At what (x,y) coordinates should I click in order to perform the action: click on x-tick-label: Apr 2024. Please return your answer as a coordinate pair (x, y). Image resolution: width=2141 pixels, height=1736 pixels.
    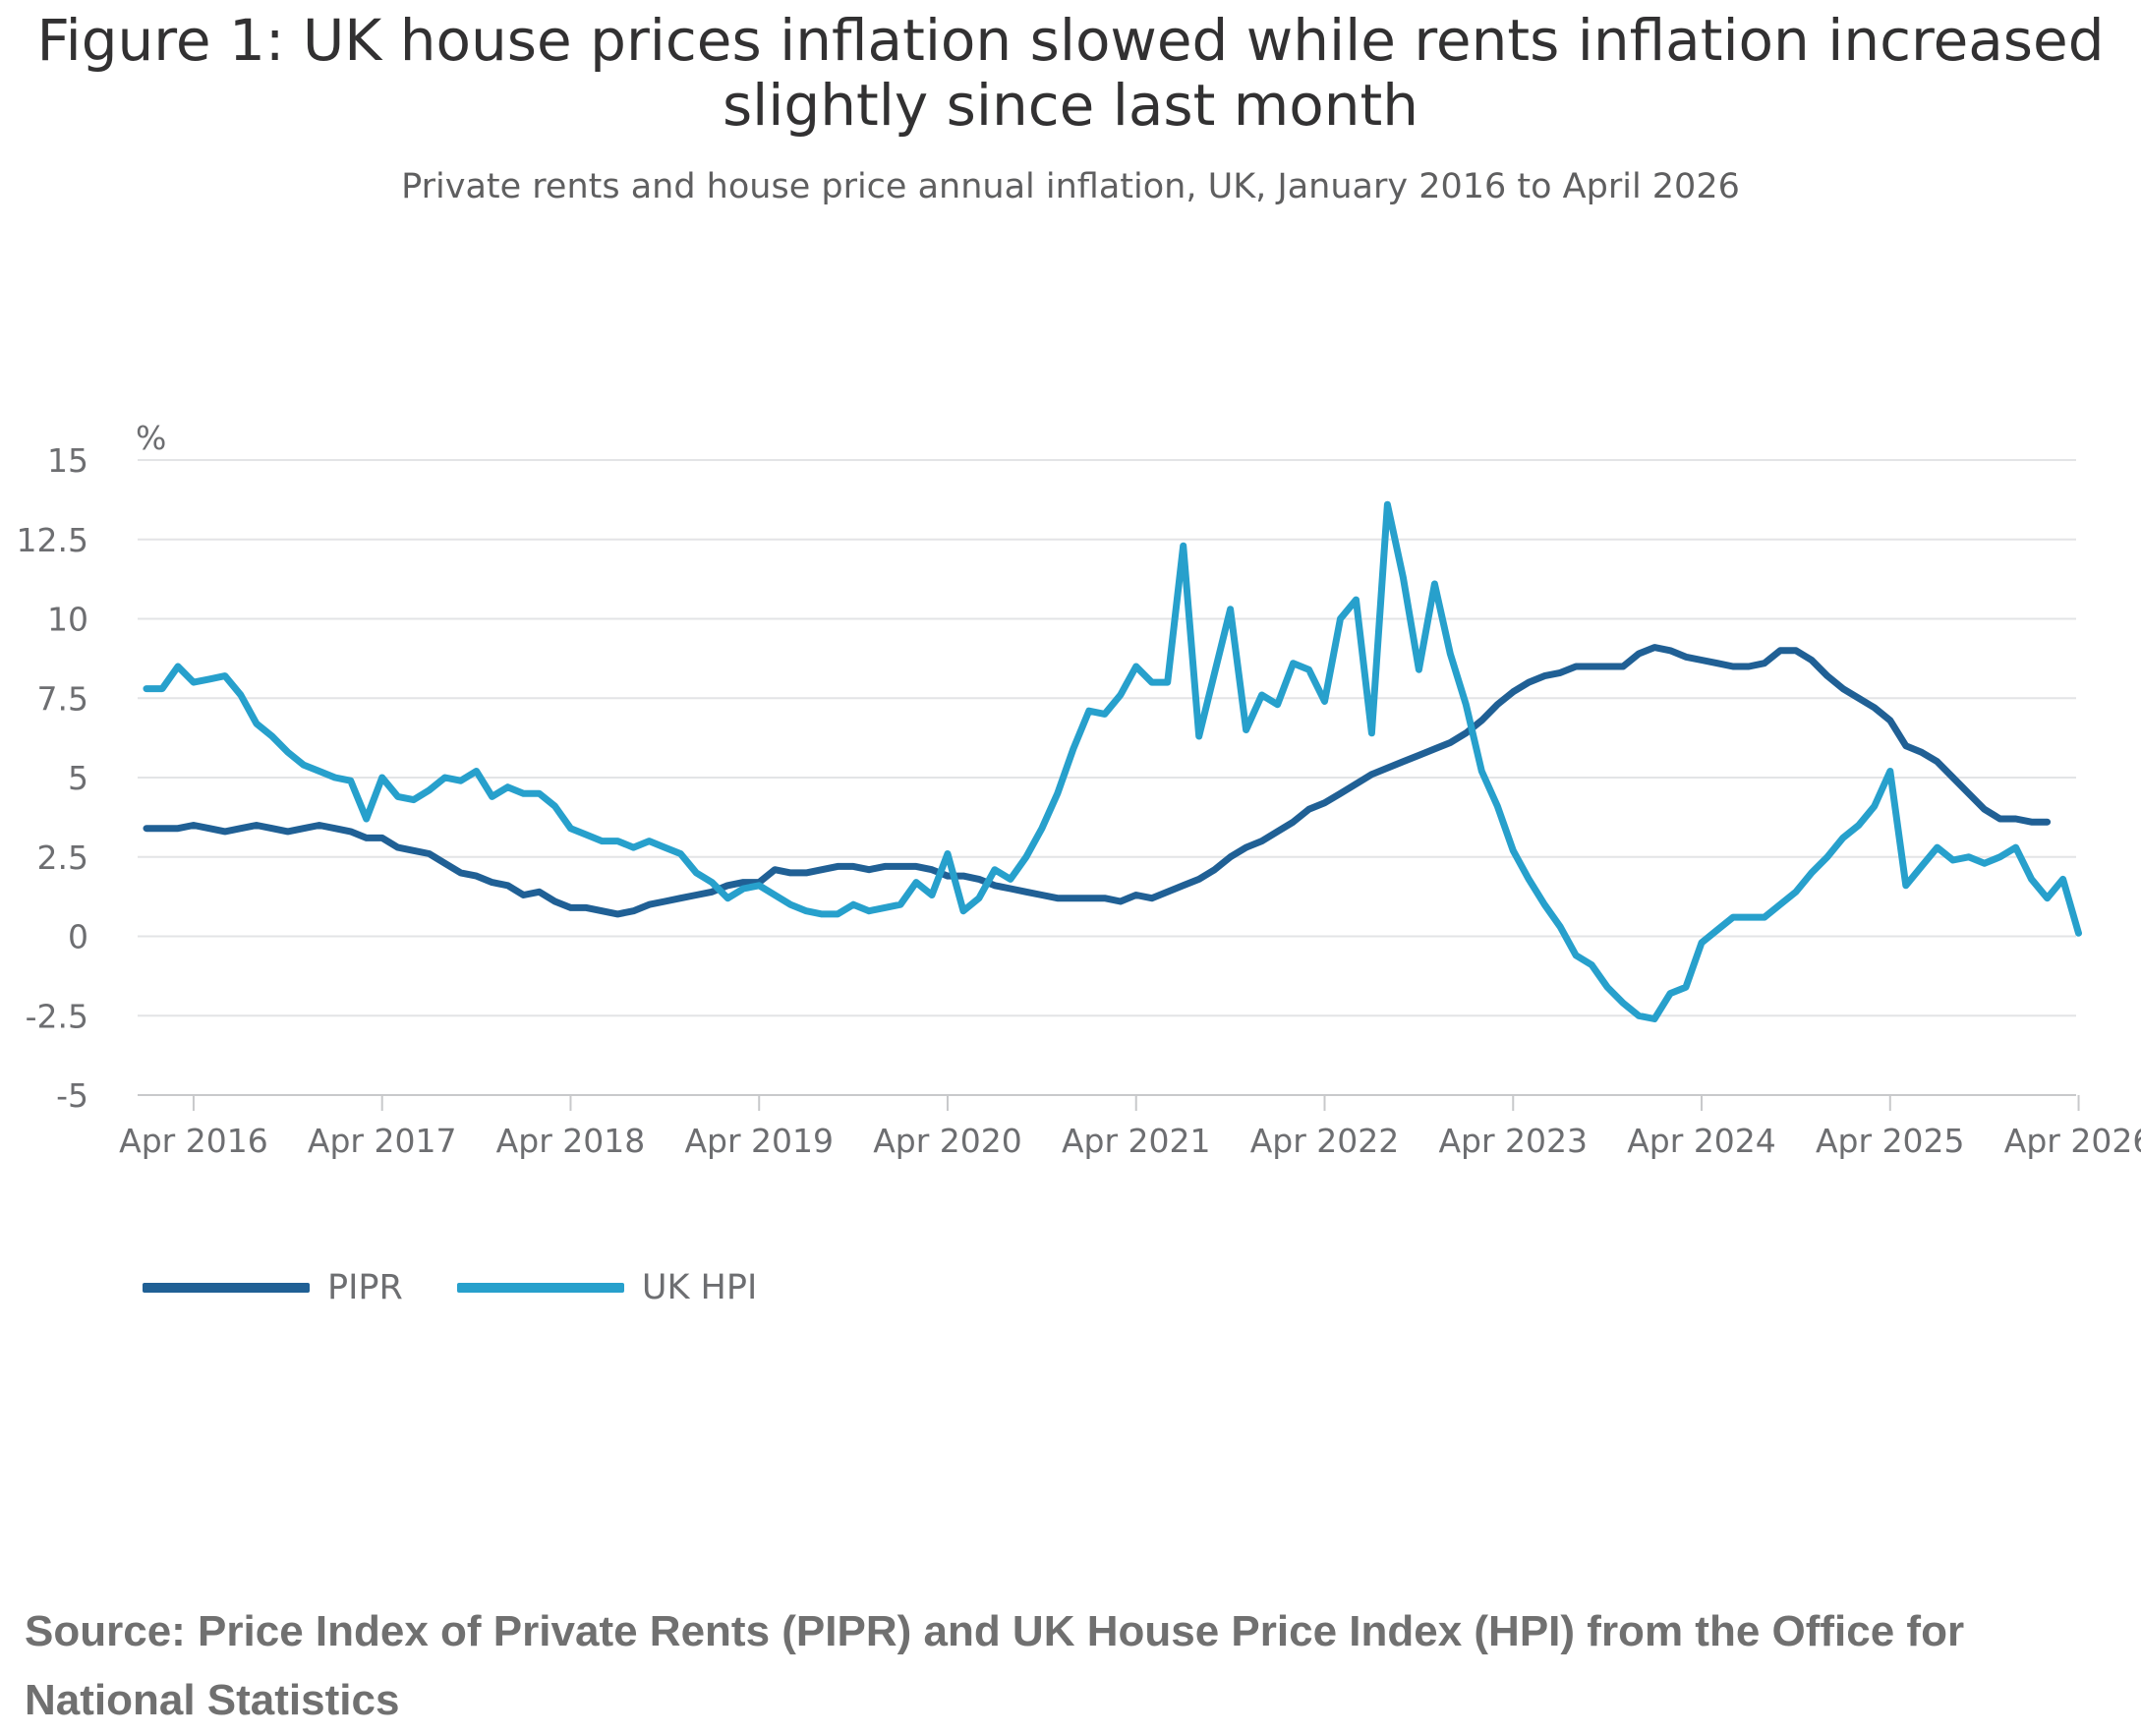
    Looking at the image, I should click on (1701, 1141).